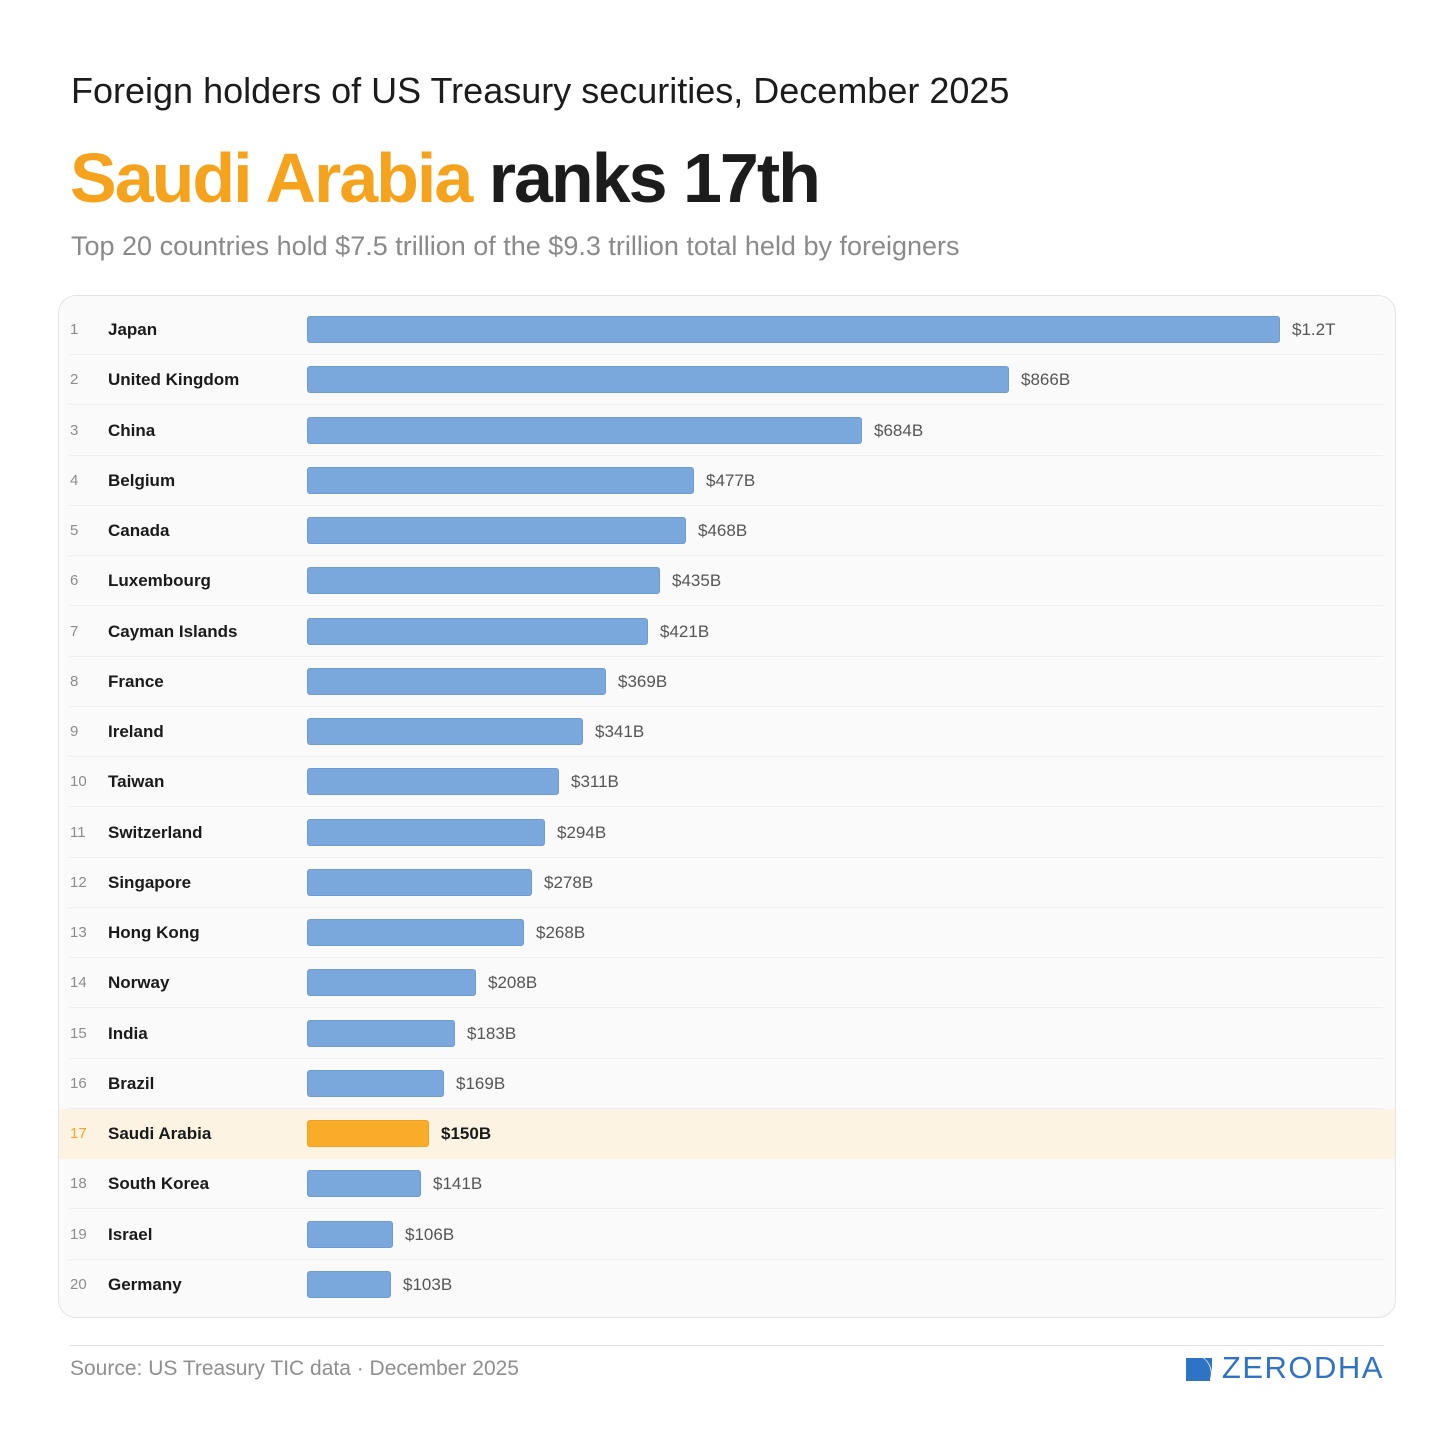  I want to click on chart-row: 2 United Kingdom $866B, so click(727, 380).